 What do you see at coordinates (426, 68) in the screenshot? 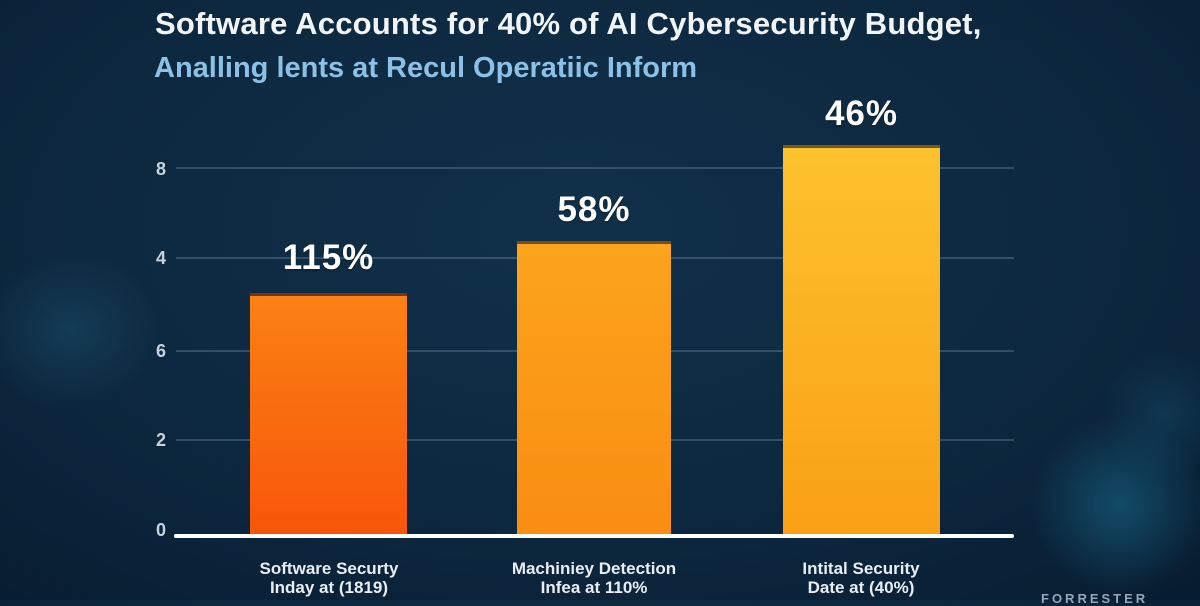
I see `chart-subtitle: Analling lents at Recul Operatiic Inform` at bounding box center [426, 68].